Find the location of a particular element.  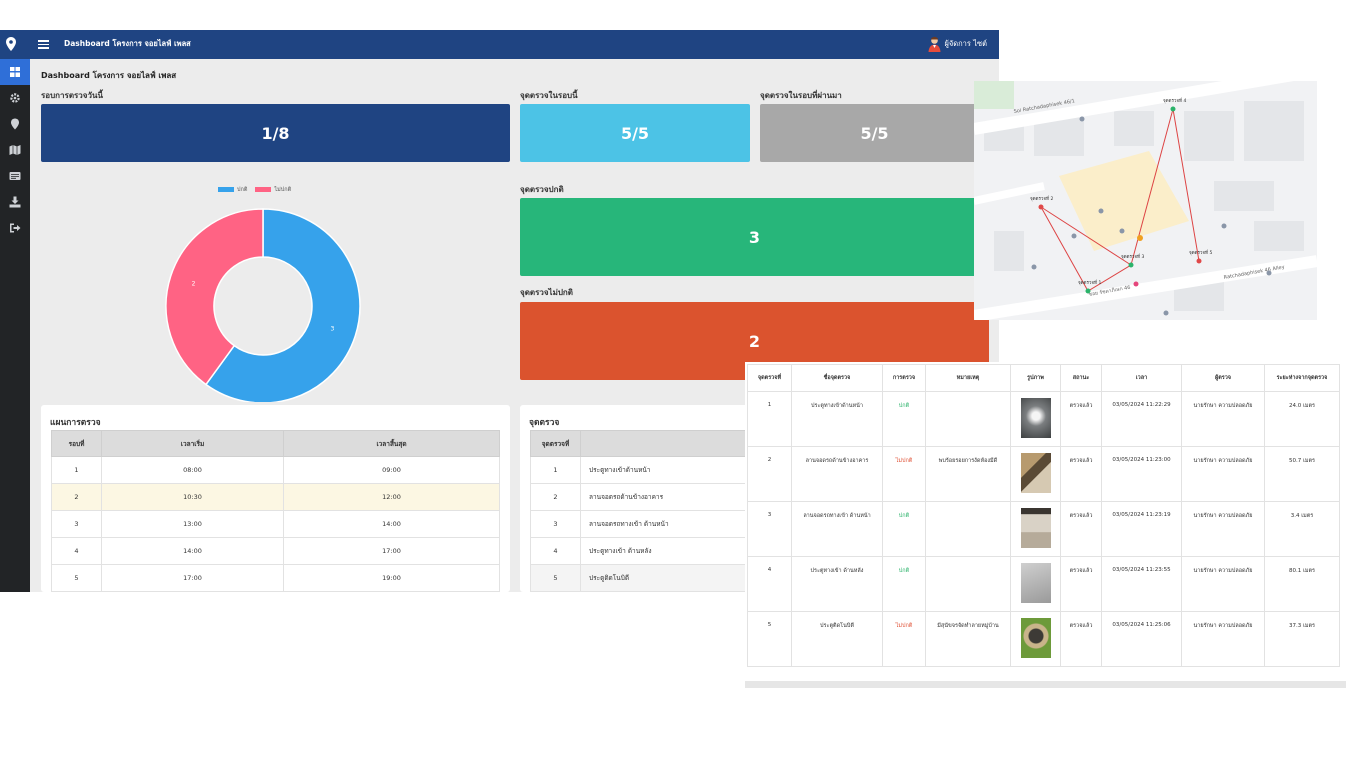

dashboard-icon is located at coordinates (15, 72).